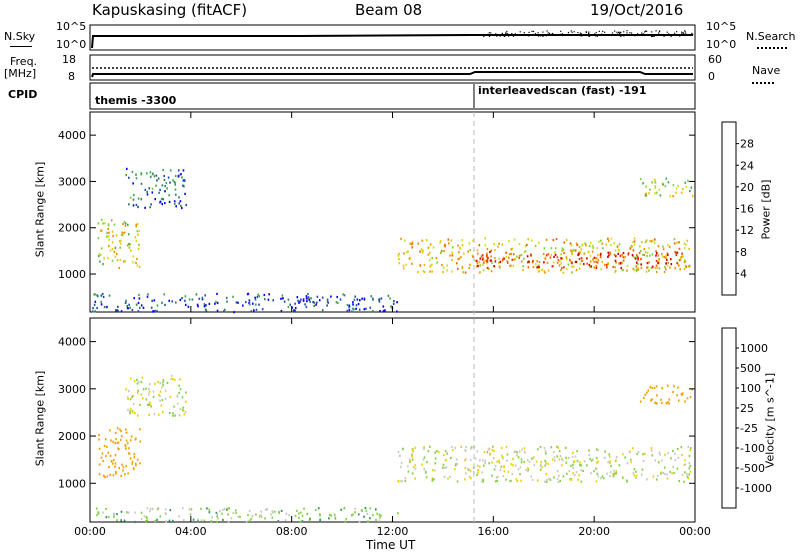 This screenshot has height=554, width=800. Describe the element at coordinates (393, 531) in the screenshot. I see `x-tick-label: 12:00` at that location.